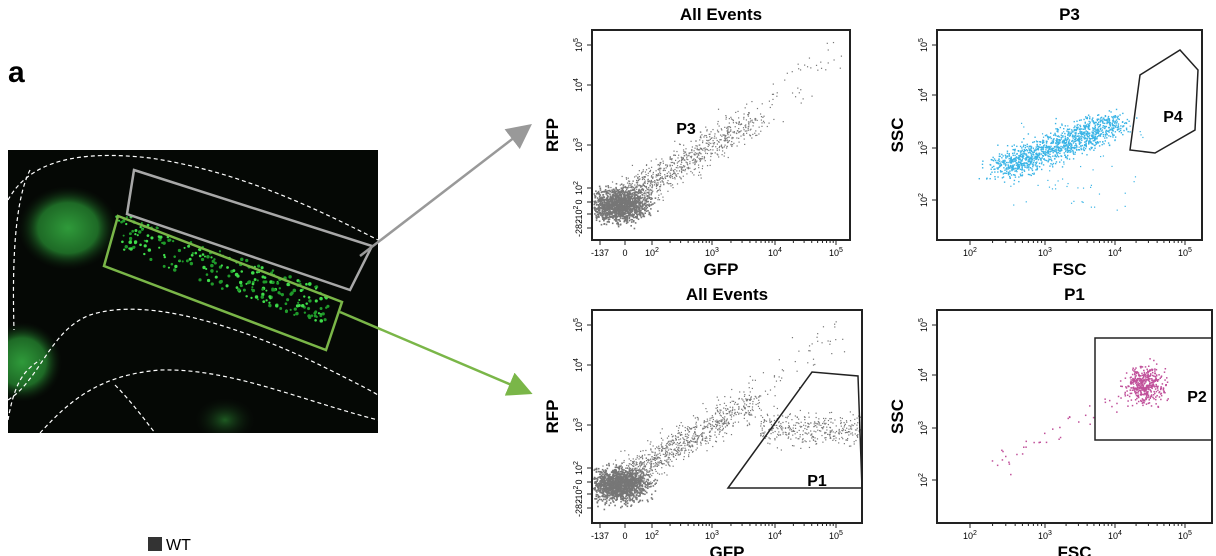  I want to click on tick-base: 10, so click(773, 253).